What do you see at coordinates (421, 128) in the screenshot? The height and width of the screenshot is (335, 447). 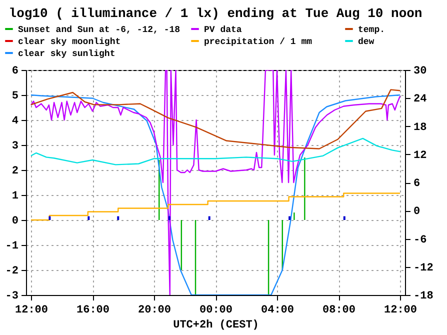 I see `y2-tick-label: 18` at bounding box center [421, 128].